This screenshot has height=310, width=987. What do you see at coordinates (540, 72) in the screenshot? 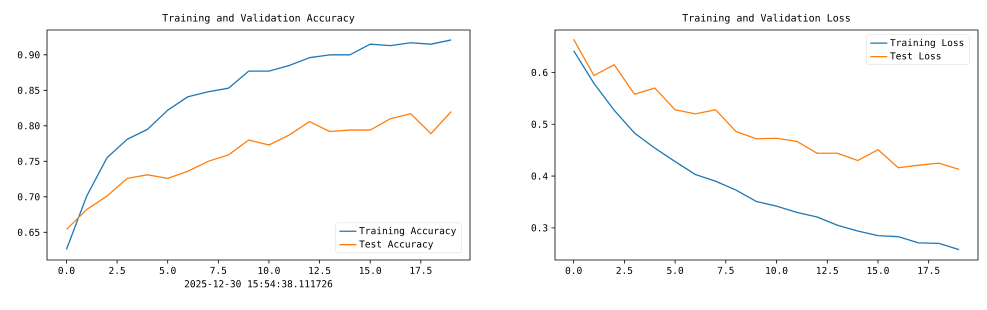
I see `y-tick-label: 0.6` at bounding box center [540, 72].